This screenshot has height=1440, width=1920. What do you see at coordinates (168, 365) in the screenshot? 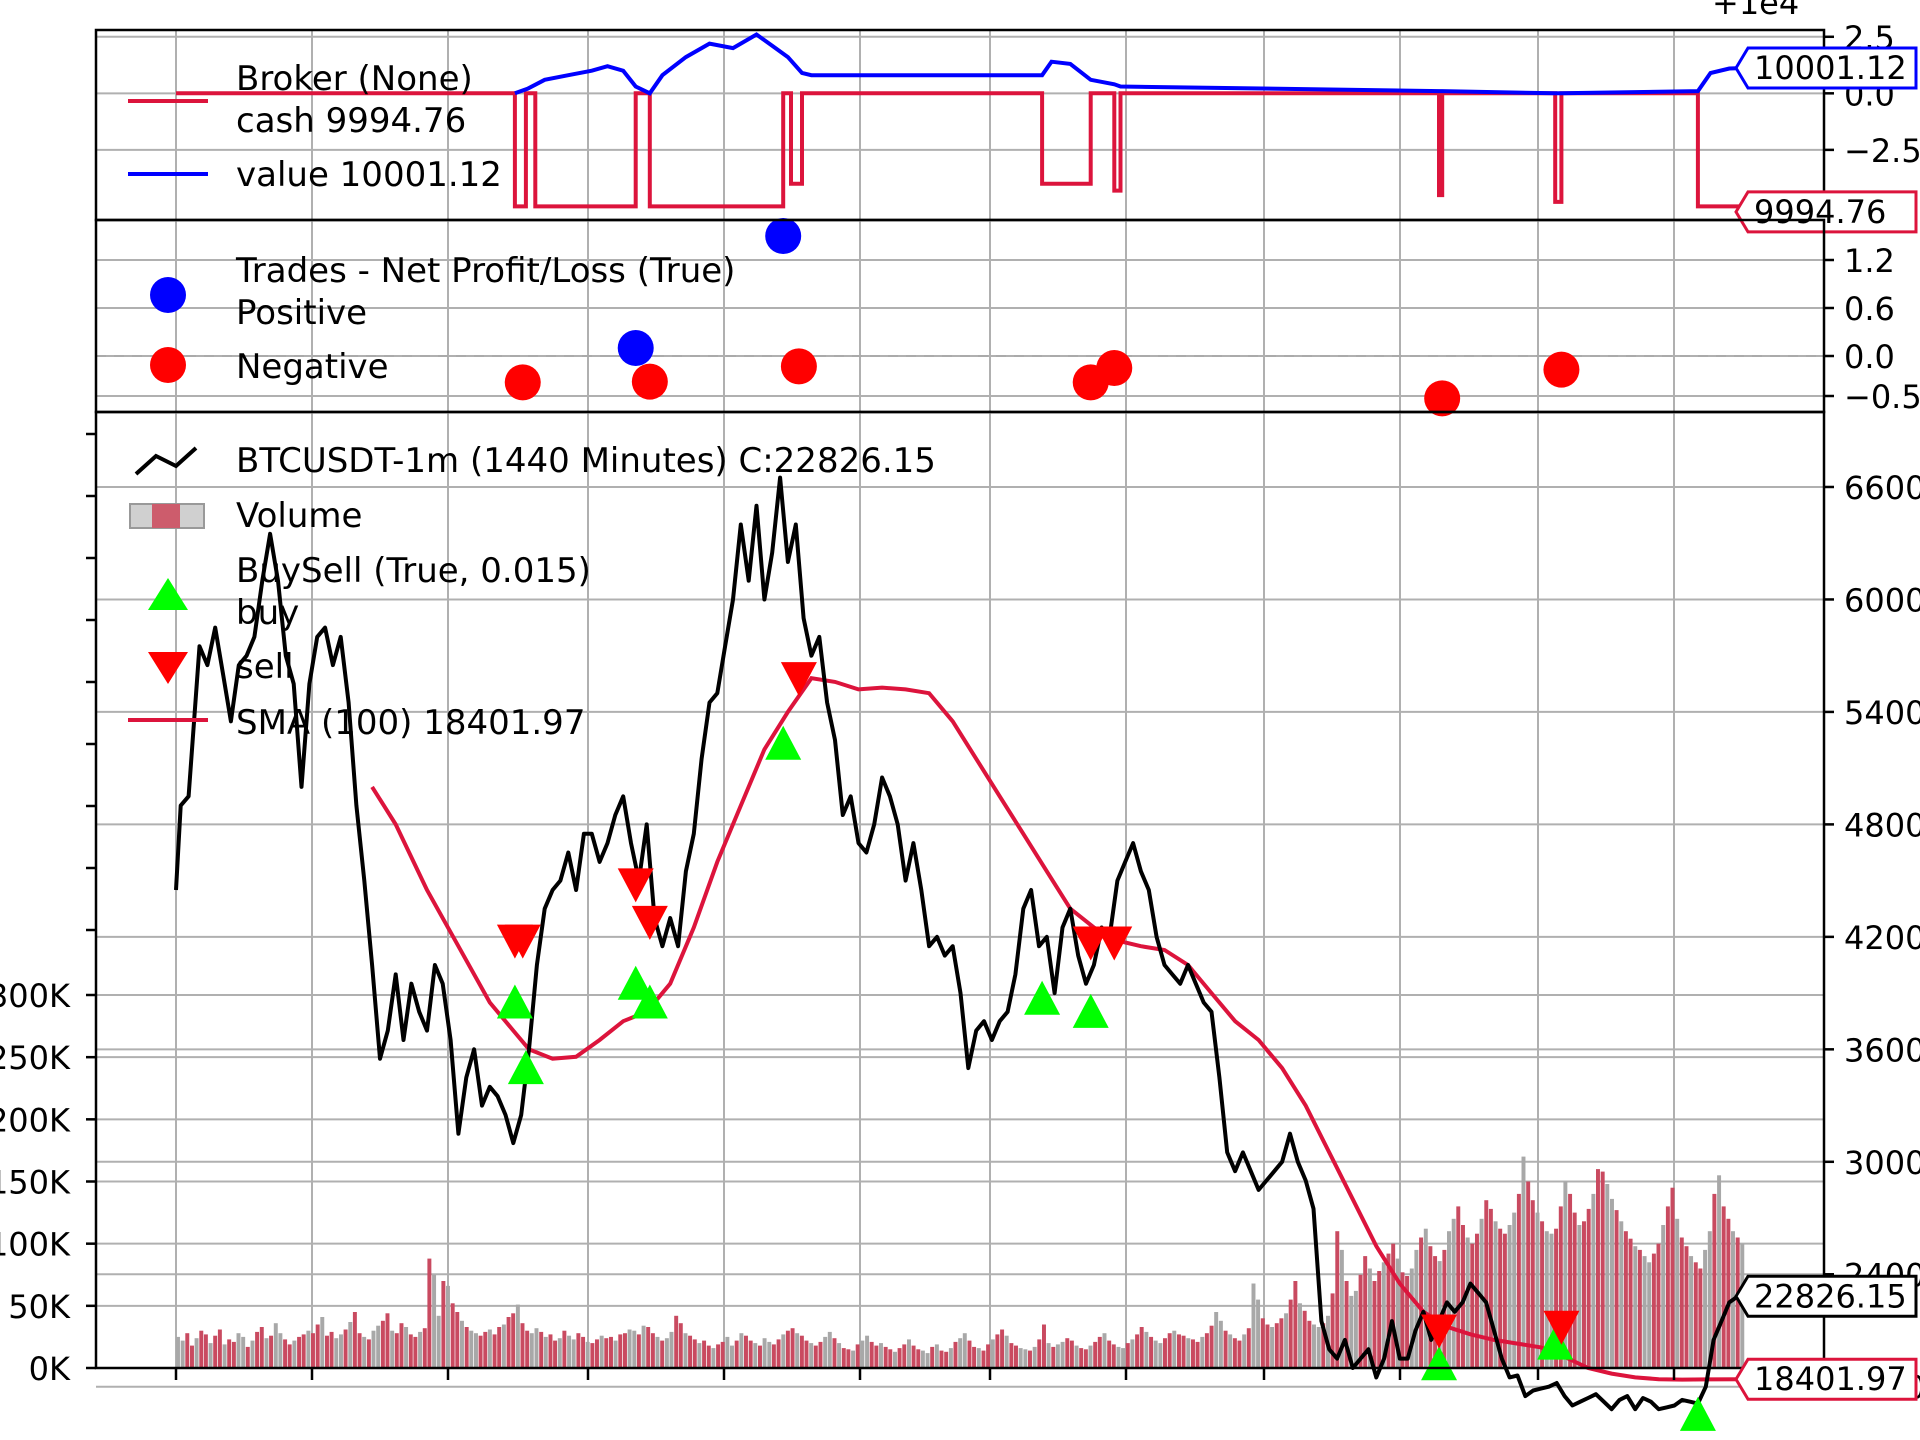
I see `negative-legend-marker` at bounding box center [168, 365].